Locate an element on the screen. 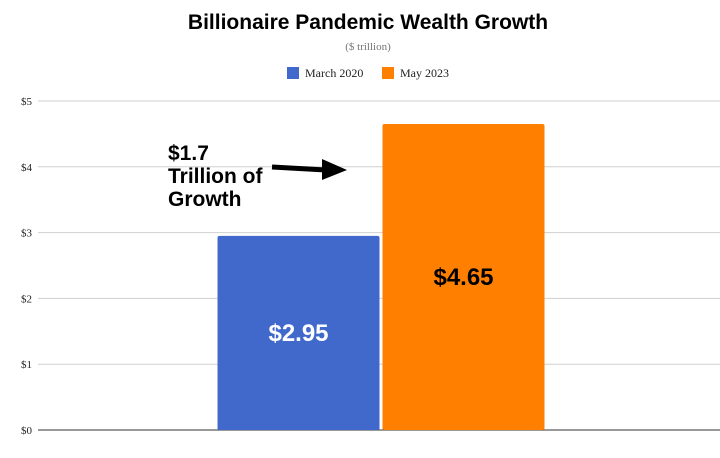  legend-label-may-2023: May 2023 is located at coordinates (424, 73).